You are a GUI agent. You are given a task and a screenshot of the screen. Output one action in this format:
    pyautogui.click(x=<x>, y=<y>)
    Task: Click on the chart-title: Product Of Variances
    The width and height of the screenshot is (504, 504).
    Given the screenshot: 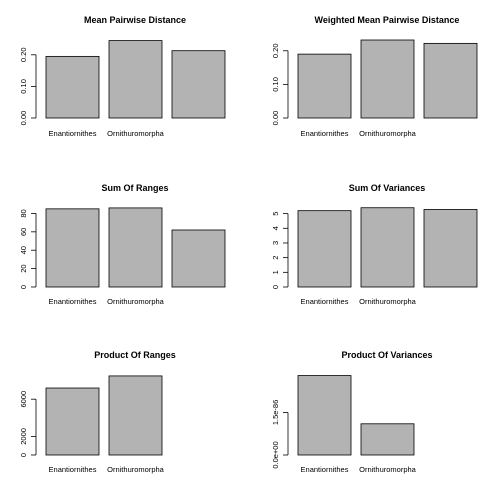 What is the action you would take?
    pyautogui.click(x=386, y=355)
    